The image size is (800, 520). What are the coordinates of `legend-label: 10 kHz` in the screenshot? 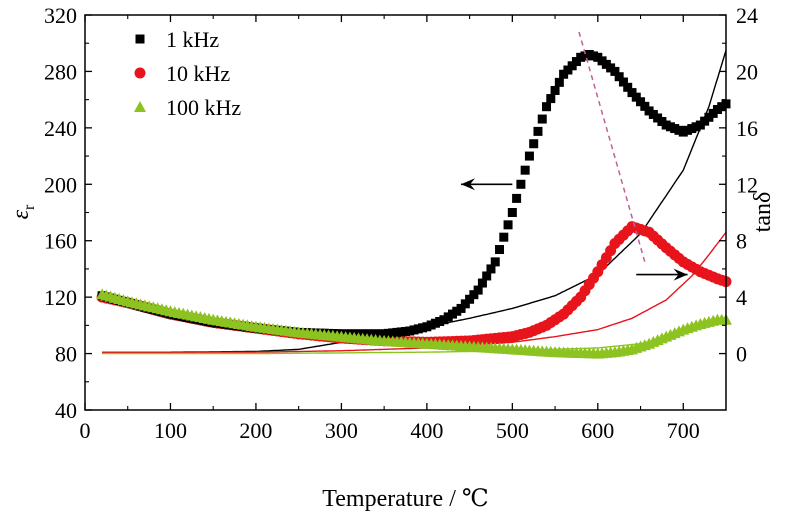 It's located at (198, 73).